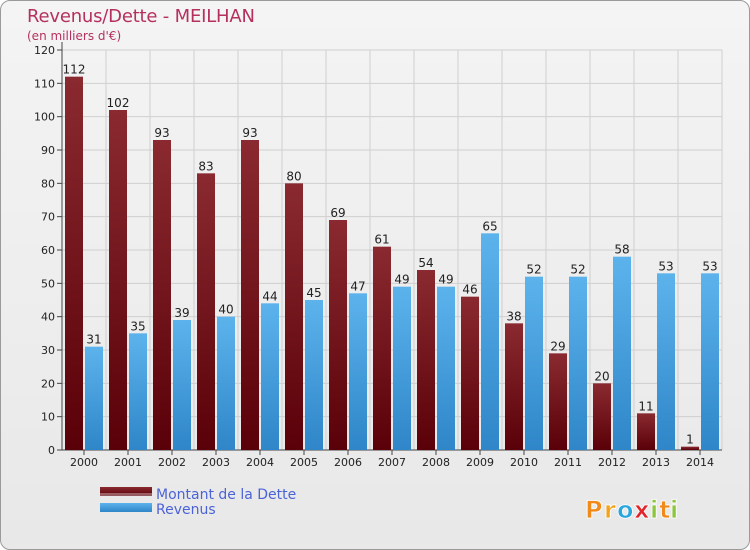 Image resolution: width=750 pixels, height=550 pixels. I want to click on bar-dette-2001, so click(118, 280).